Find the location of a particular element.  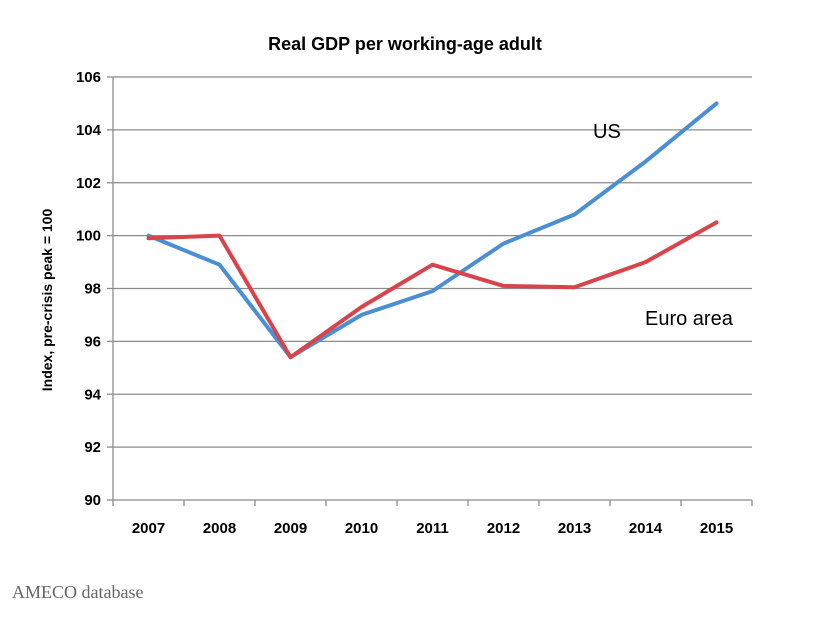

x-tick-label: 2009 is located at coordinates (290, 528).